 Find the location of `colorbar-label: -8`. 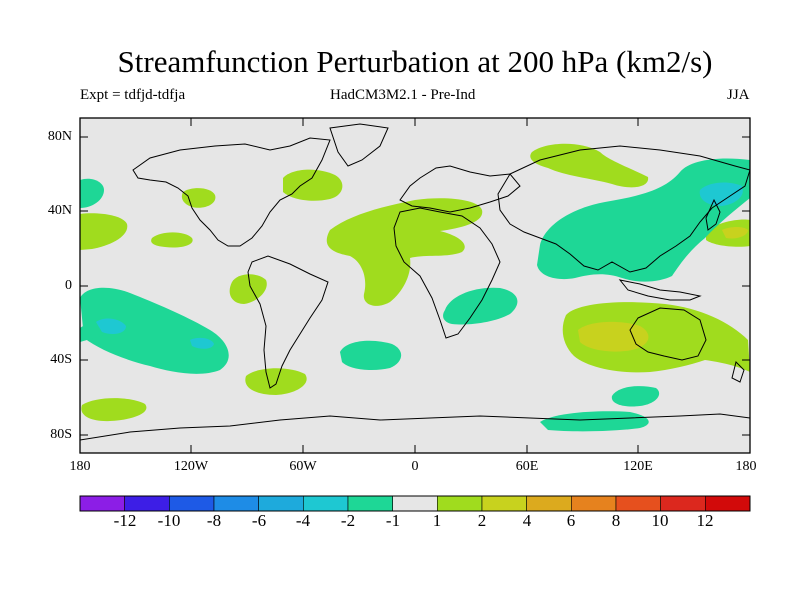

colorbar-label: -8 is located at coordinates (214, 520).